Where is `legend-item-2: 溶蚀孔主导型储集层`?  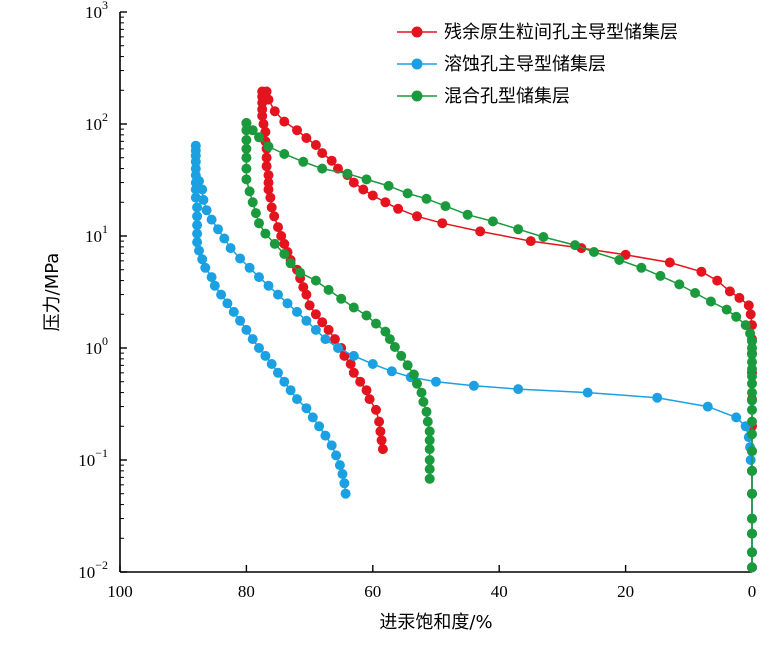
legend-item-2: 溶蚀孔主导型储集层 is located at coordinates (501, 64).